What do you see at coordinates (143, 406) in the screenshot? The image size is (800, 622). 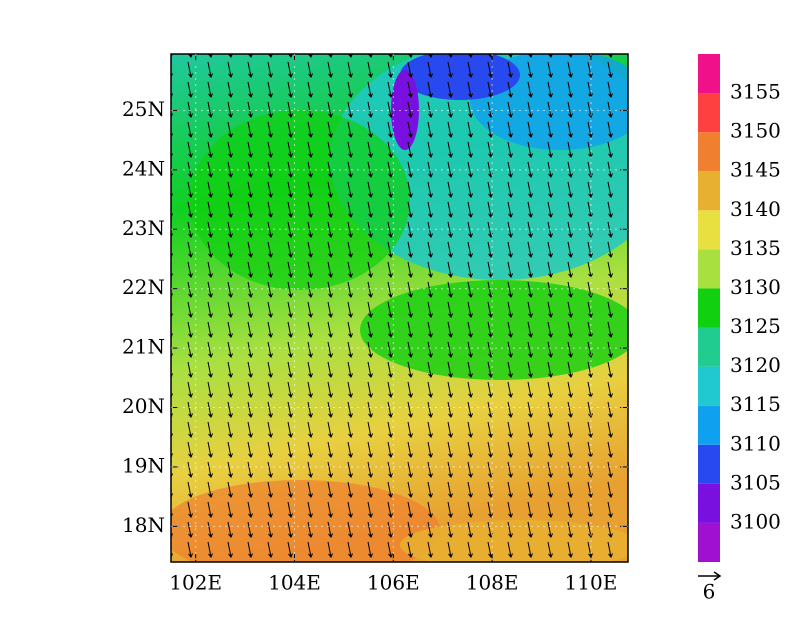 I see `y-tick-label: 20N` at bounding box center [143, 406].